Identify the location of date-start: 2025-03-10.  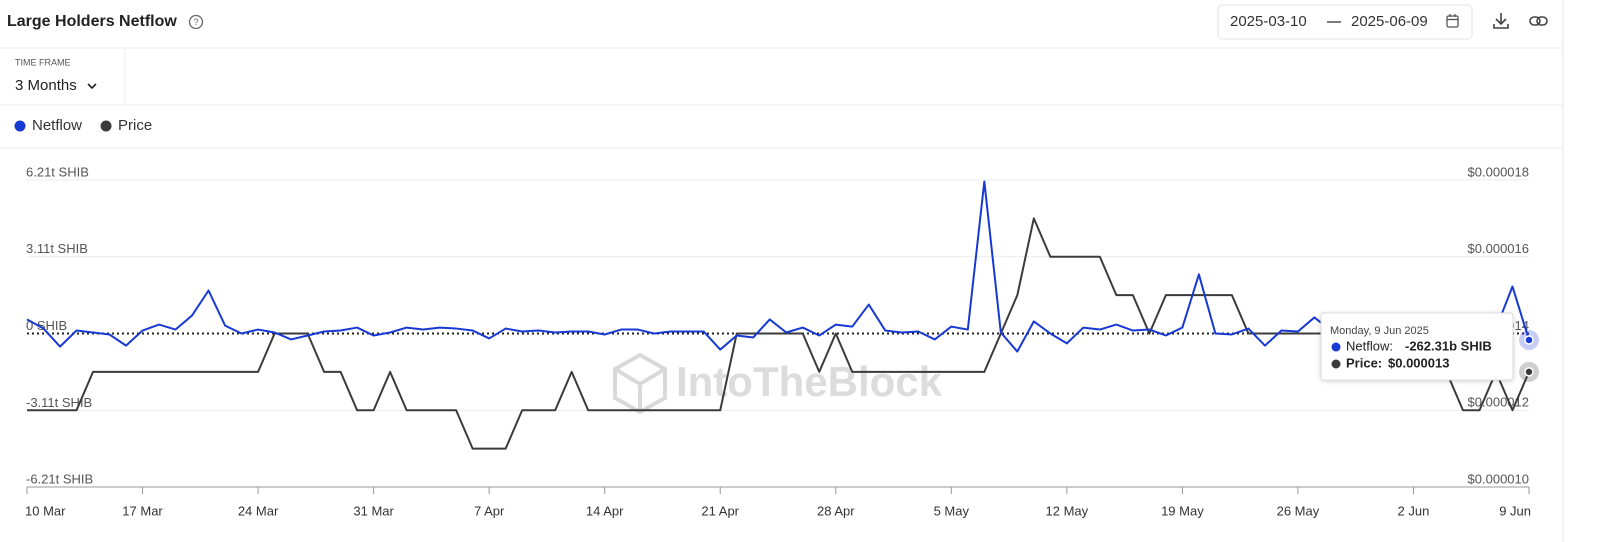
(1268, 21).